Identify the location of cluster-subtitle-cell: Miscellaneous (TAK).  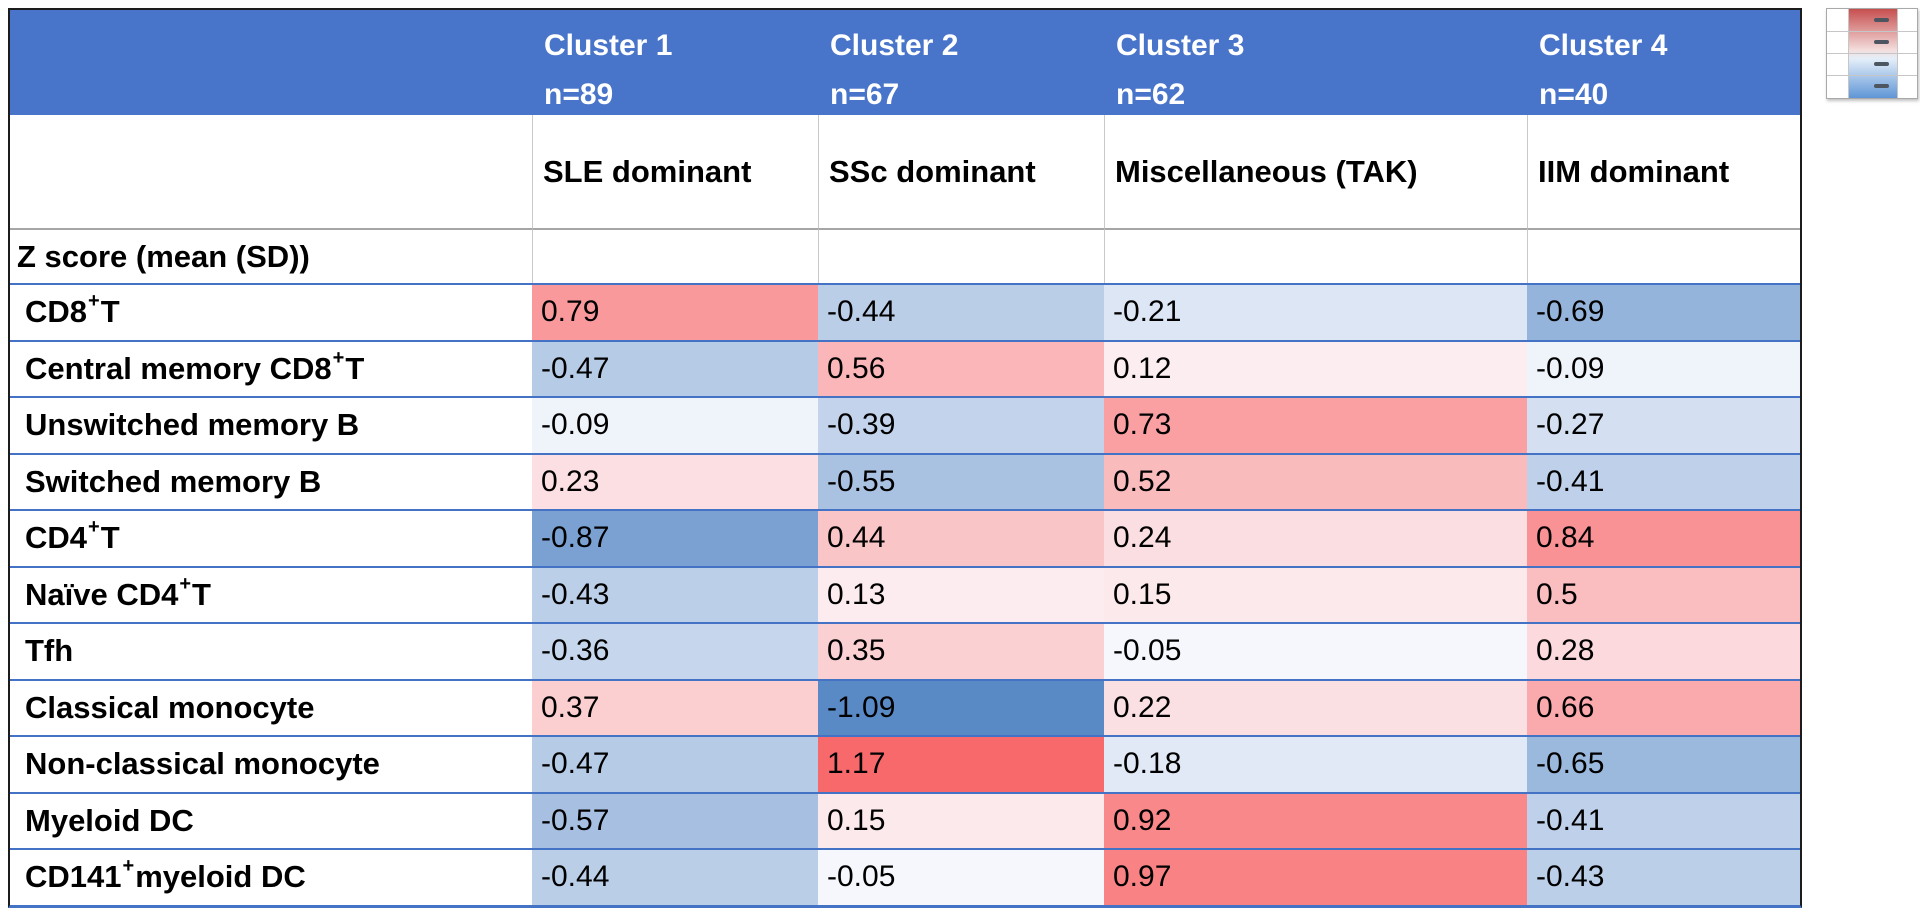
(1315, 171).